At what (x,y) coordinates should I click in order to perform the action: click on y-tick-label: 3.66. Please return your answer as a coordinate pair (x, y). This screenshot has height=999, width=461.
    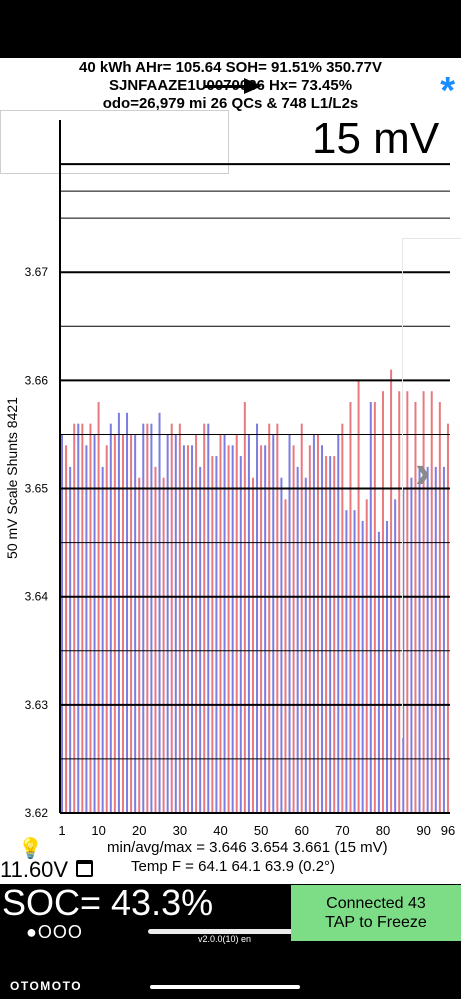
    Looking at the image, I should click on (37, 380).